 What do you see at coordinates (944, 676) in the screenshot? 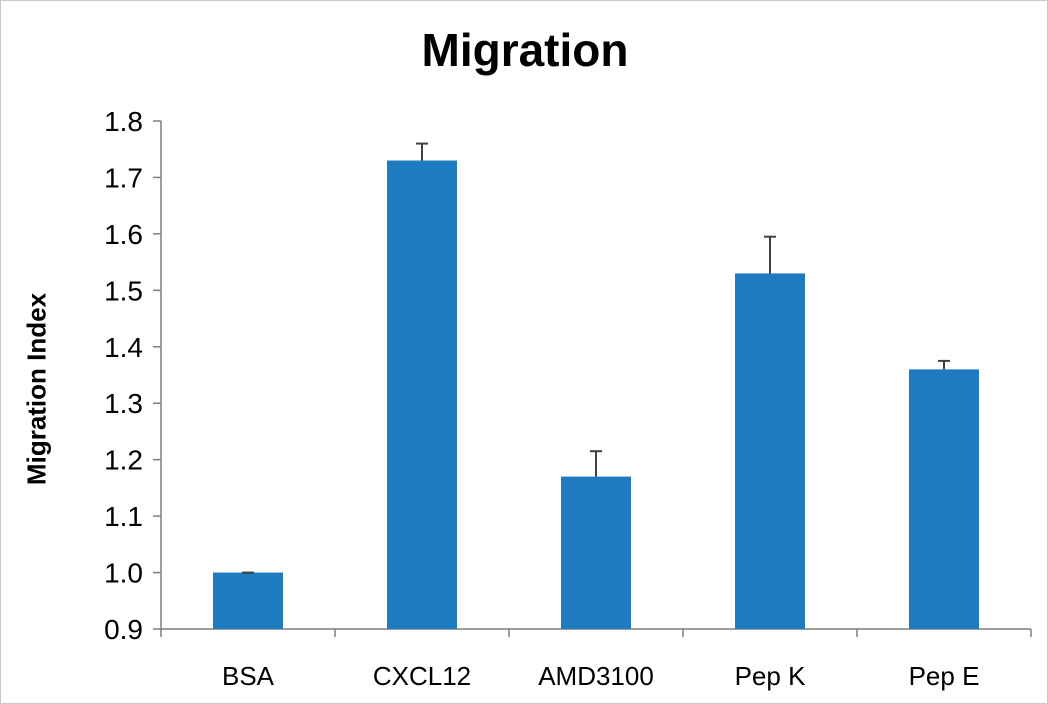
I see `x-category-label: Pep E` at bounding box center [944, 676].